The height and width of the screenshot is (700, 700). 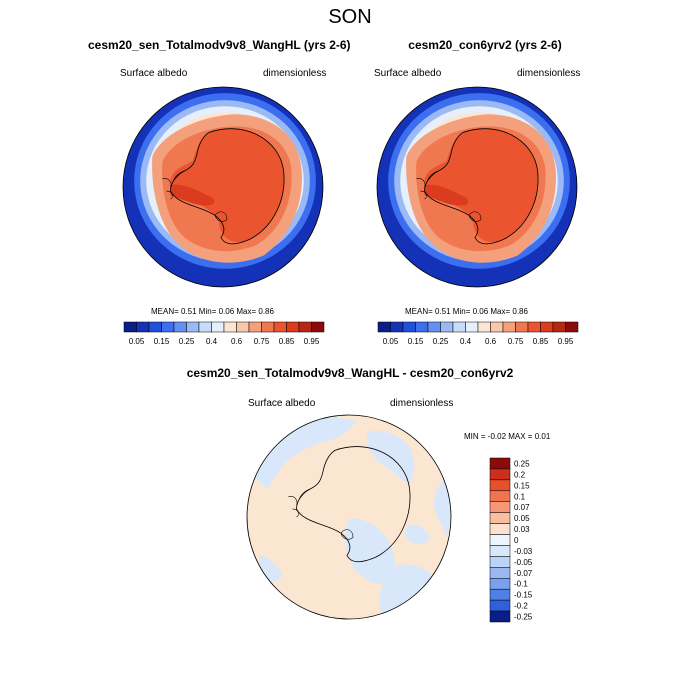 I want to click on diff-colorbar-tick-label: 0, so click(x=516, y=540).